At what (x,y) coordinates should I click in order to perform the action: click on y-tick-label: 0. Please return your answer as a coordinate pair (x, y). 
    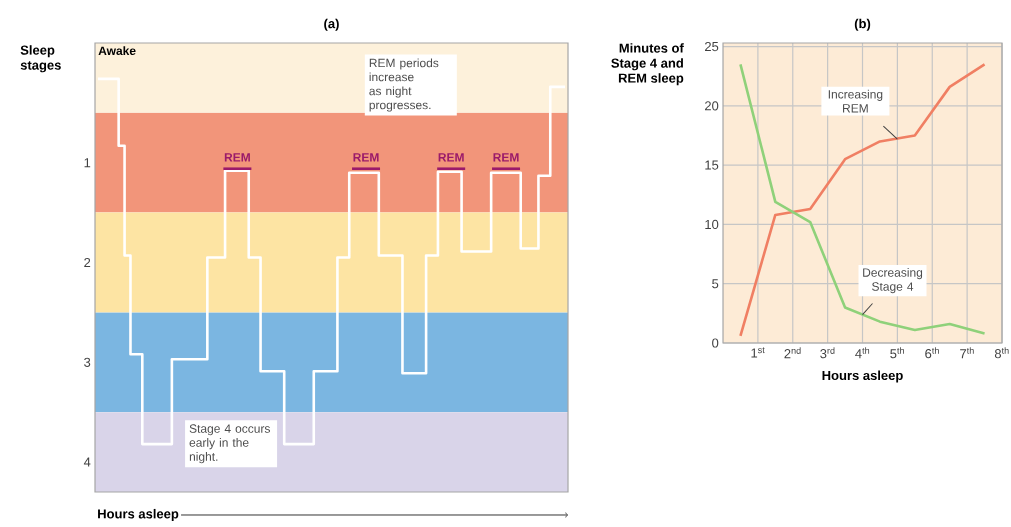
    Looking at the image, I should click on (715, 343).